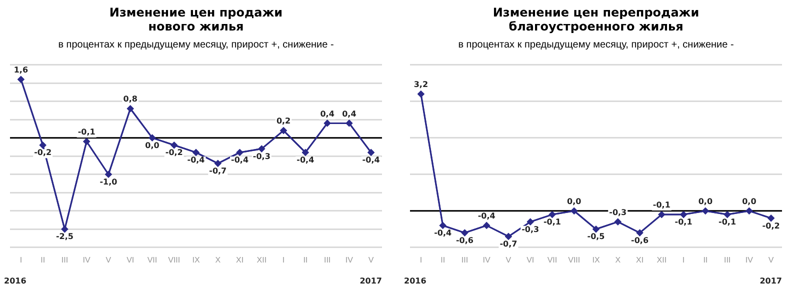 The image size is (800, 295). Describe the element at coordinates (596, 19) in the screenshot. I see `chart-title: Изменение цен перепродажи благоустроенного жилья` at that location.